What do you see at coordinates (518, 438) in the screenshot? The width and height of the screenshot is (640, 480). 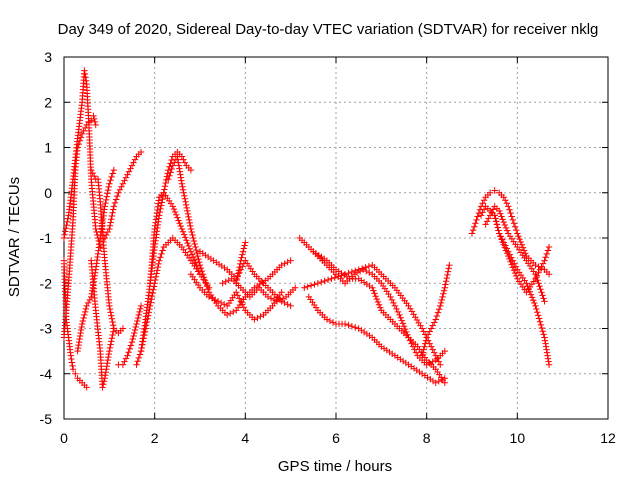 I see `x-tick-label: 10` at bounding box center [518, 438].